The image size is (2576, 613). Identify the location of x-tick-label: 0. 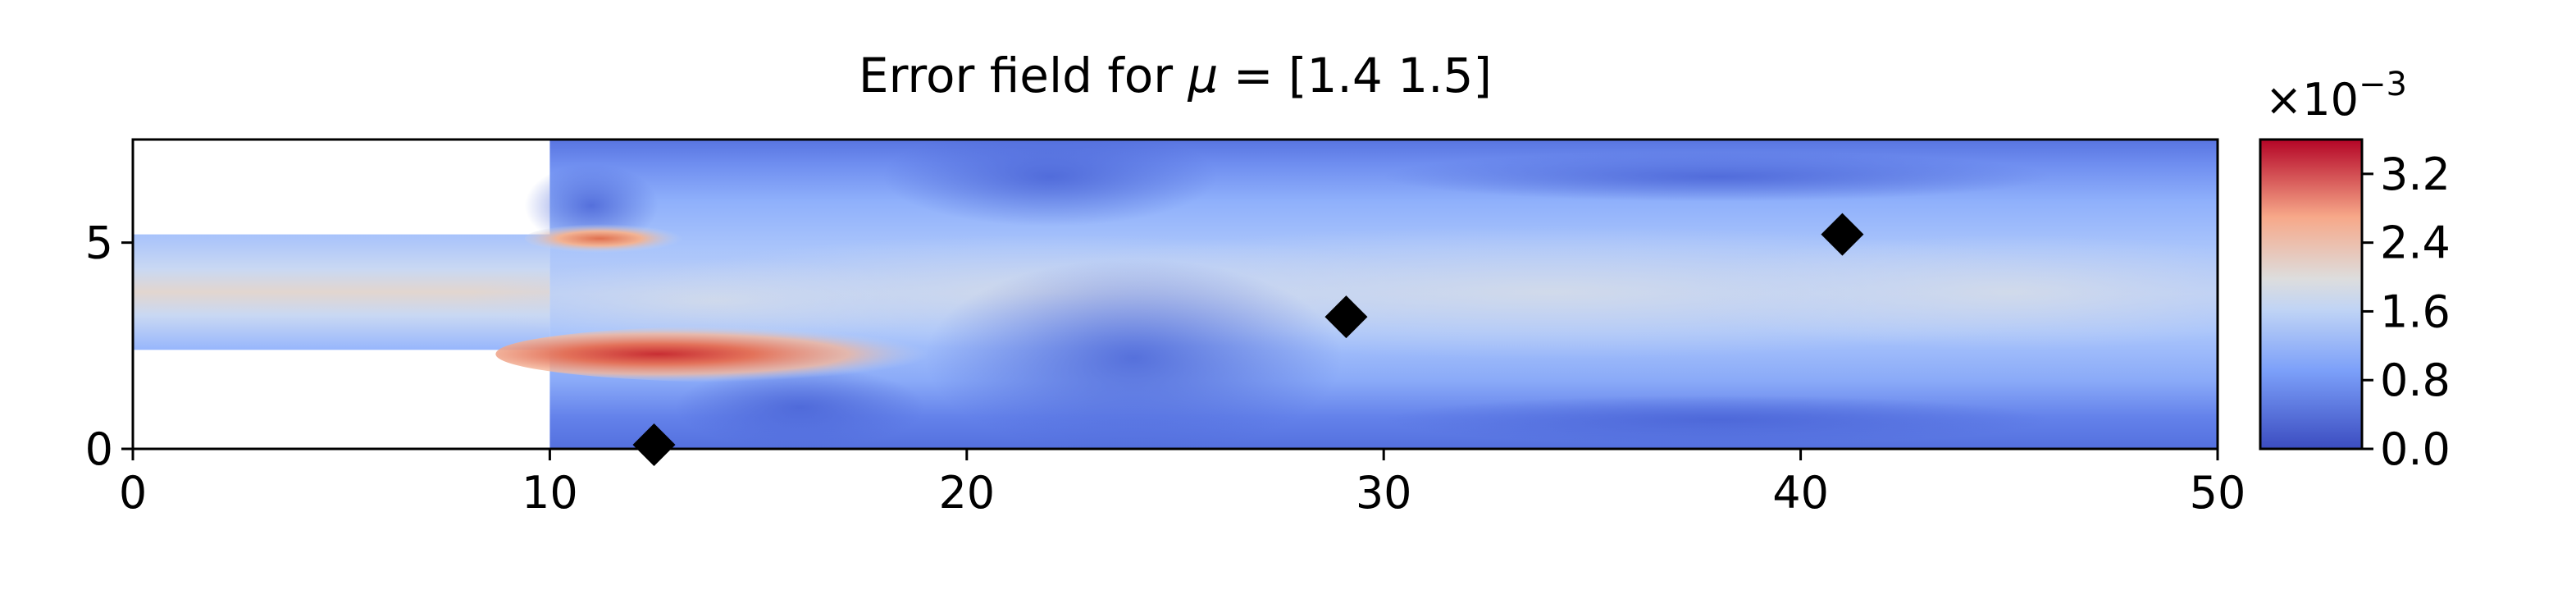
(133, 493).